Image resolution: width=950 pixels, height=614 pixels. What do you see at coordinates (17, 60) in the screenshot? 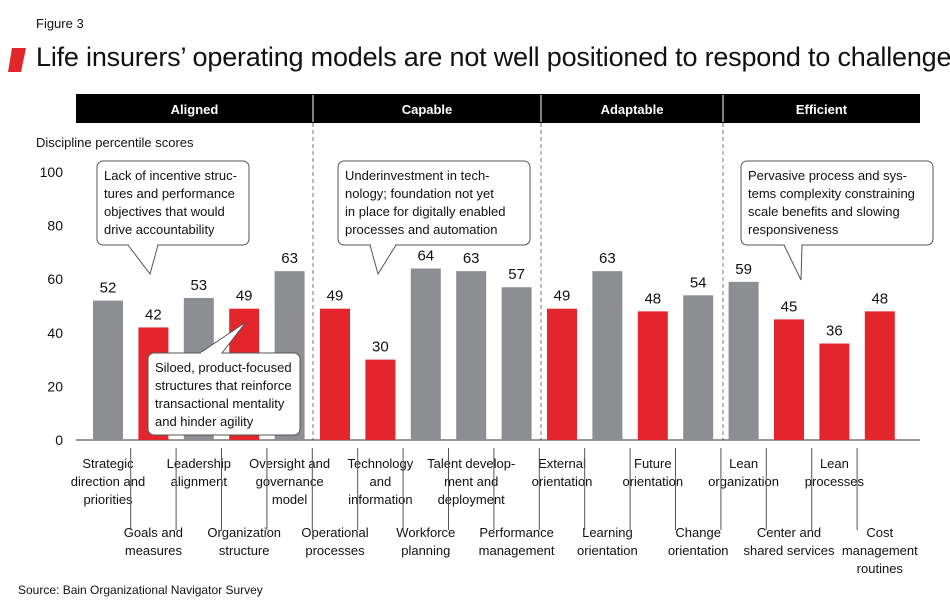
I see `title-accent-mark` at bounding box center [17, 60].